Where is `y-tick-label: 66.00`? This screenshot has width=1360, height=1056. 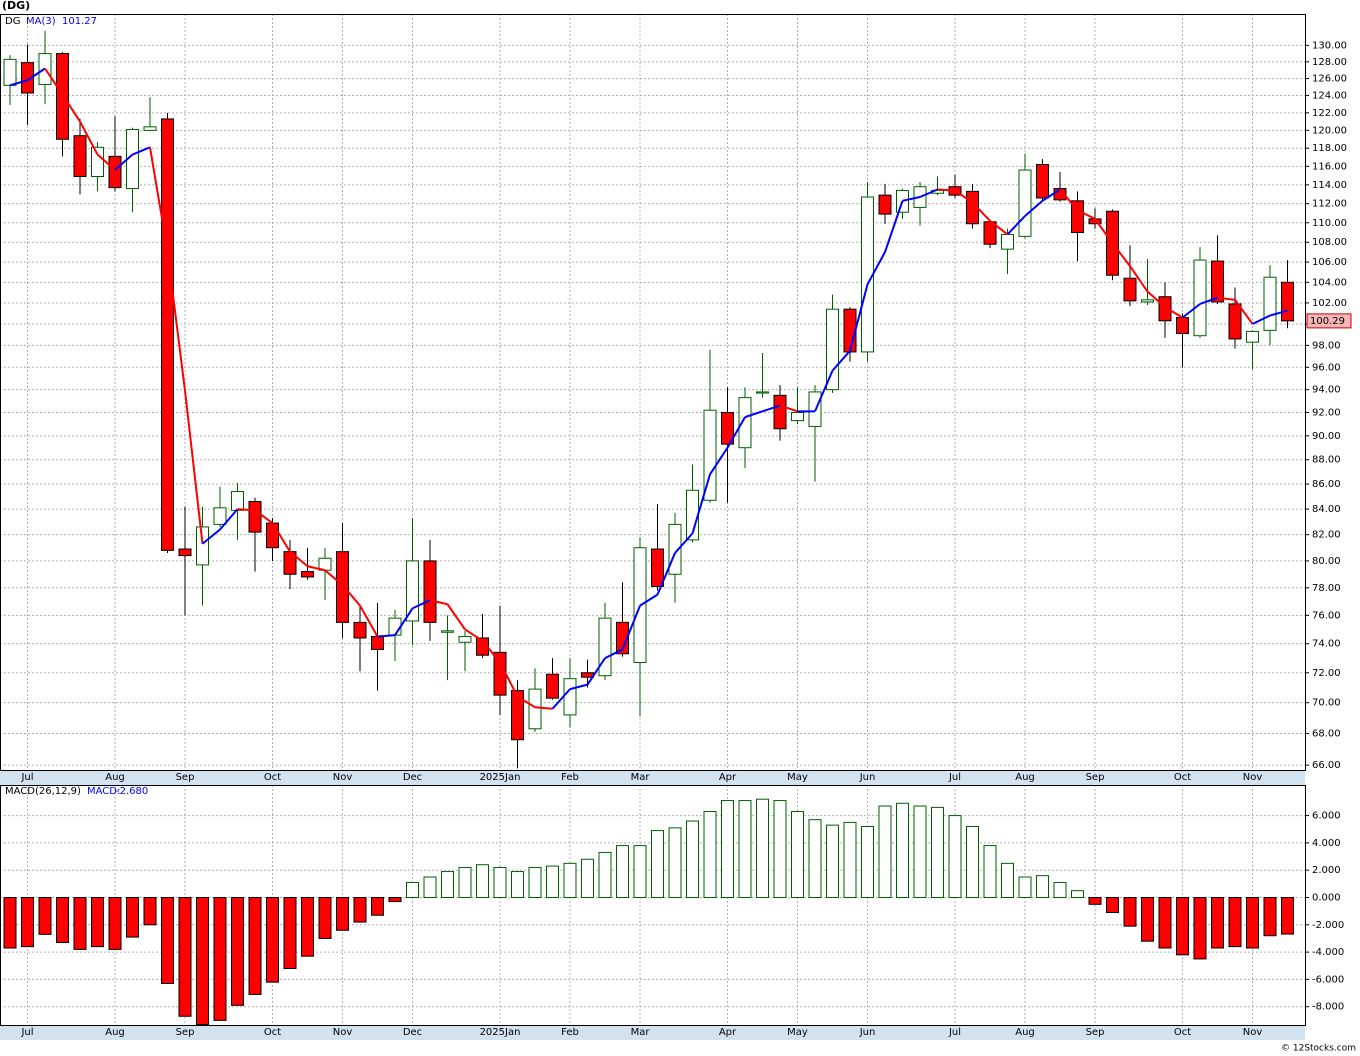
y-tick-label: 66.00 is located at coordinates (1326, 765).